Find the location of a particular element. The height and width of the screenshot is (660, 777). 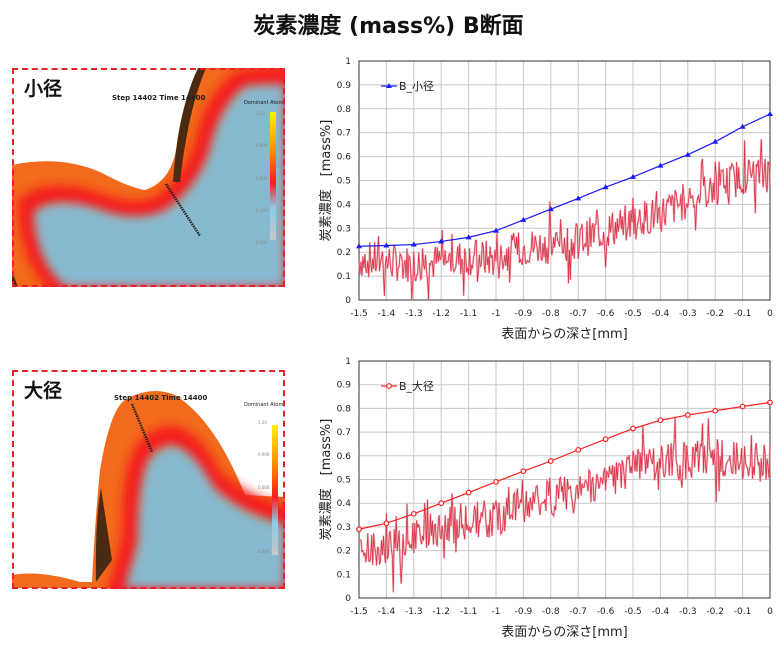

x-tick-label: -0.1 is located at coordinates (743, 314).